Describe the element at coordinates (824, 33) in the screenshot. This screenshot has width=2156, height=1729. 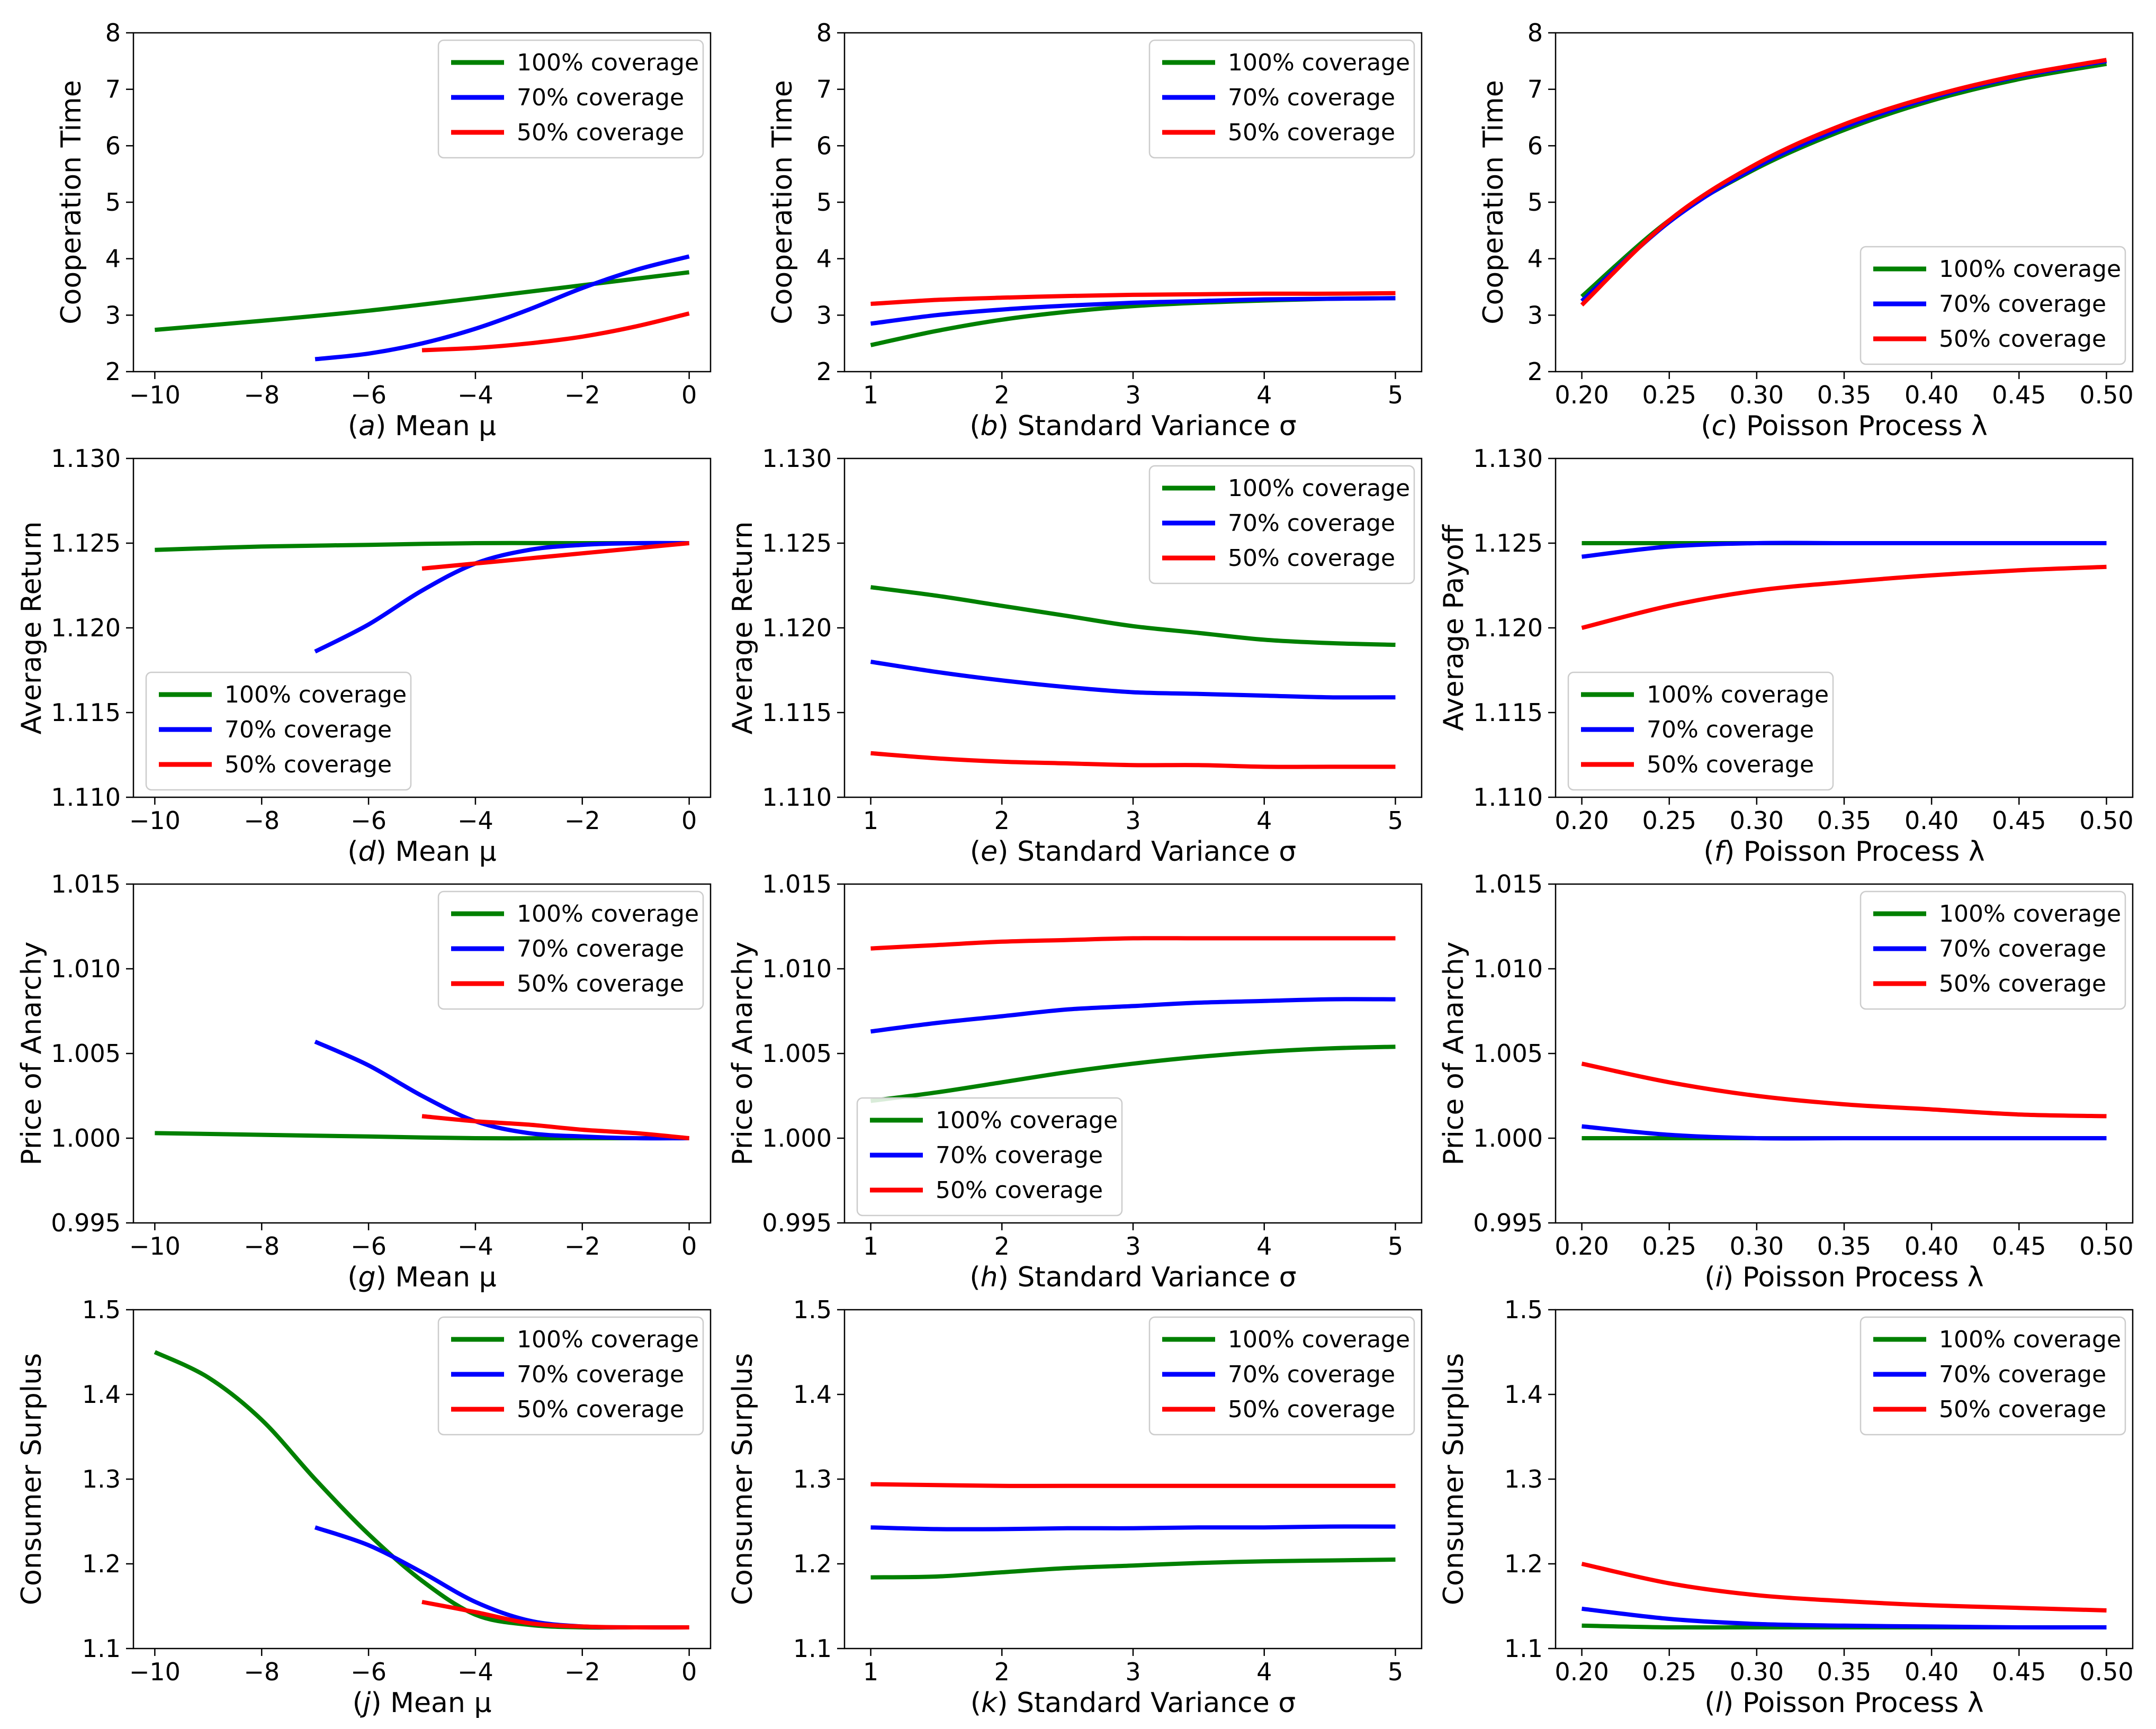
I see `y-tick-label: 8` at that location.